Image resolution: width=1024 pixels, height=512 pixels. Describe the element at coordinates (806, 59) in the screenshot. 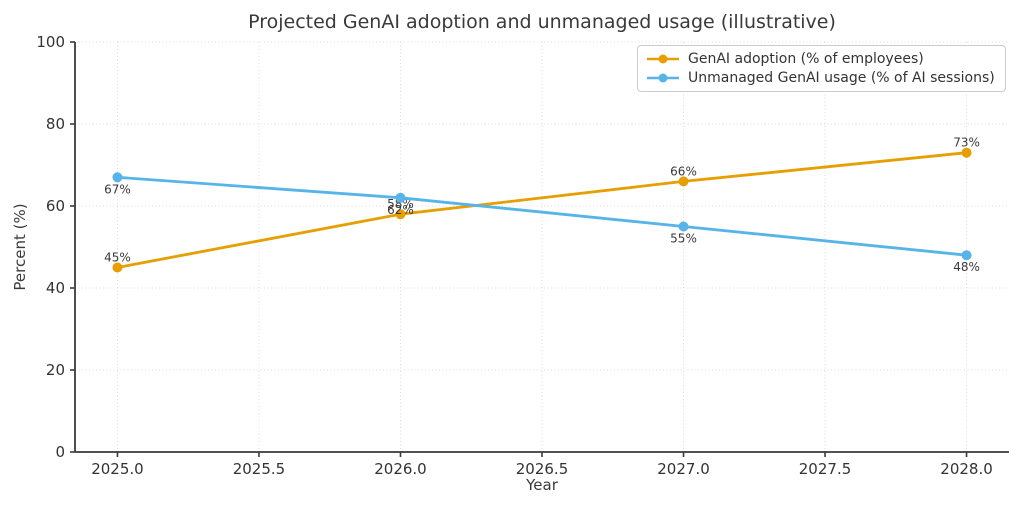

I see `legend-label-adoption: GenAI adoption (% of employees)` at that location.